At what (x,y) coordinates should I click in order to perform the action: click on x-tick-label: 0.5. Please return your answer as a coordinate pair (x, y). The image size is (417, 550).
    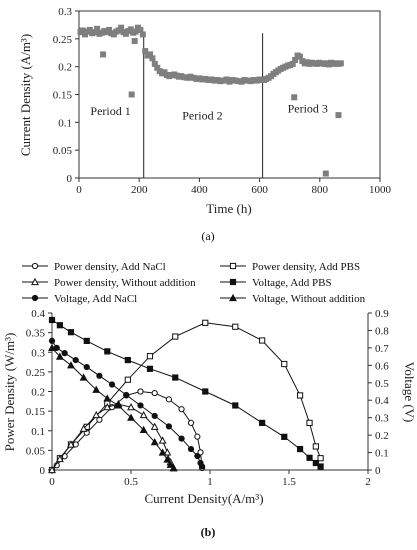
    Looking at the image, I should click on (131, 482).